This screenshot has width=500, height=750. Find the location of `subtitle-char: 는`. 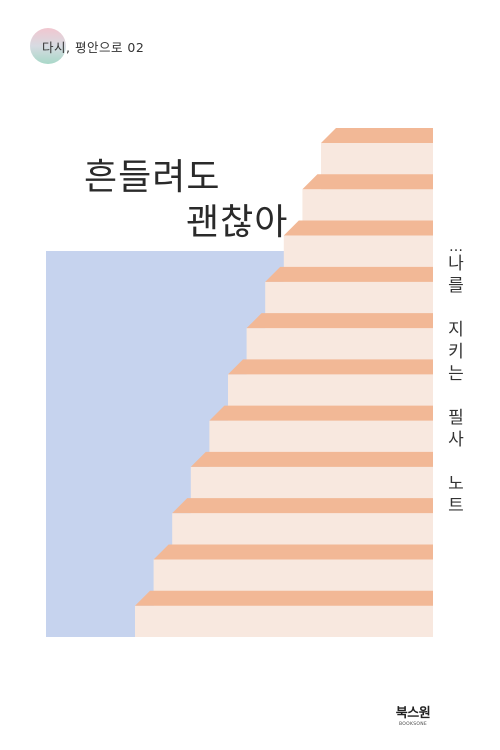

subtitle-char: 는 is located at coordinates (456, 374).